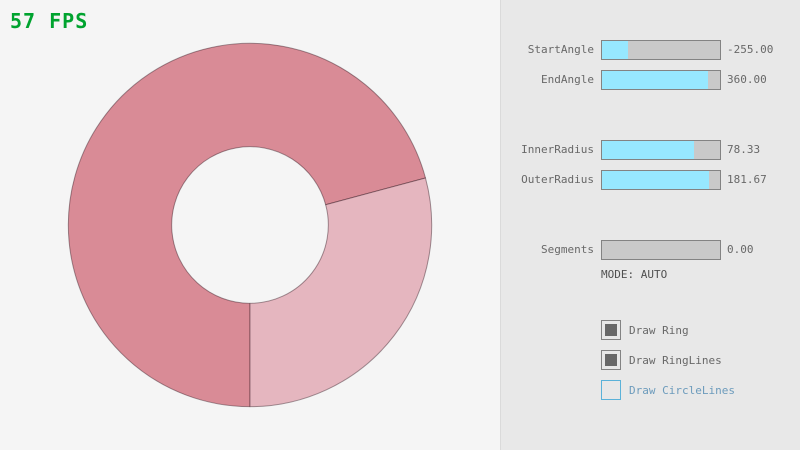  Describe the element at coordinates (661, 250) in the screenshot. I see `segments-slider` at that location.